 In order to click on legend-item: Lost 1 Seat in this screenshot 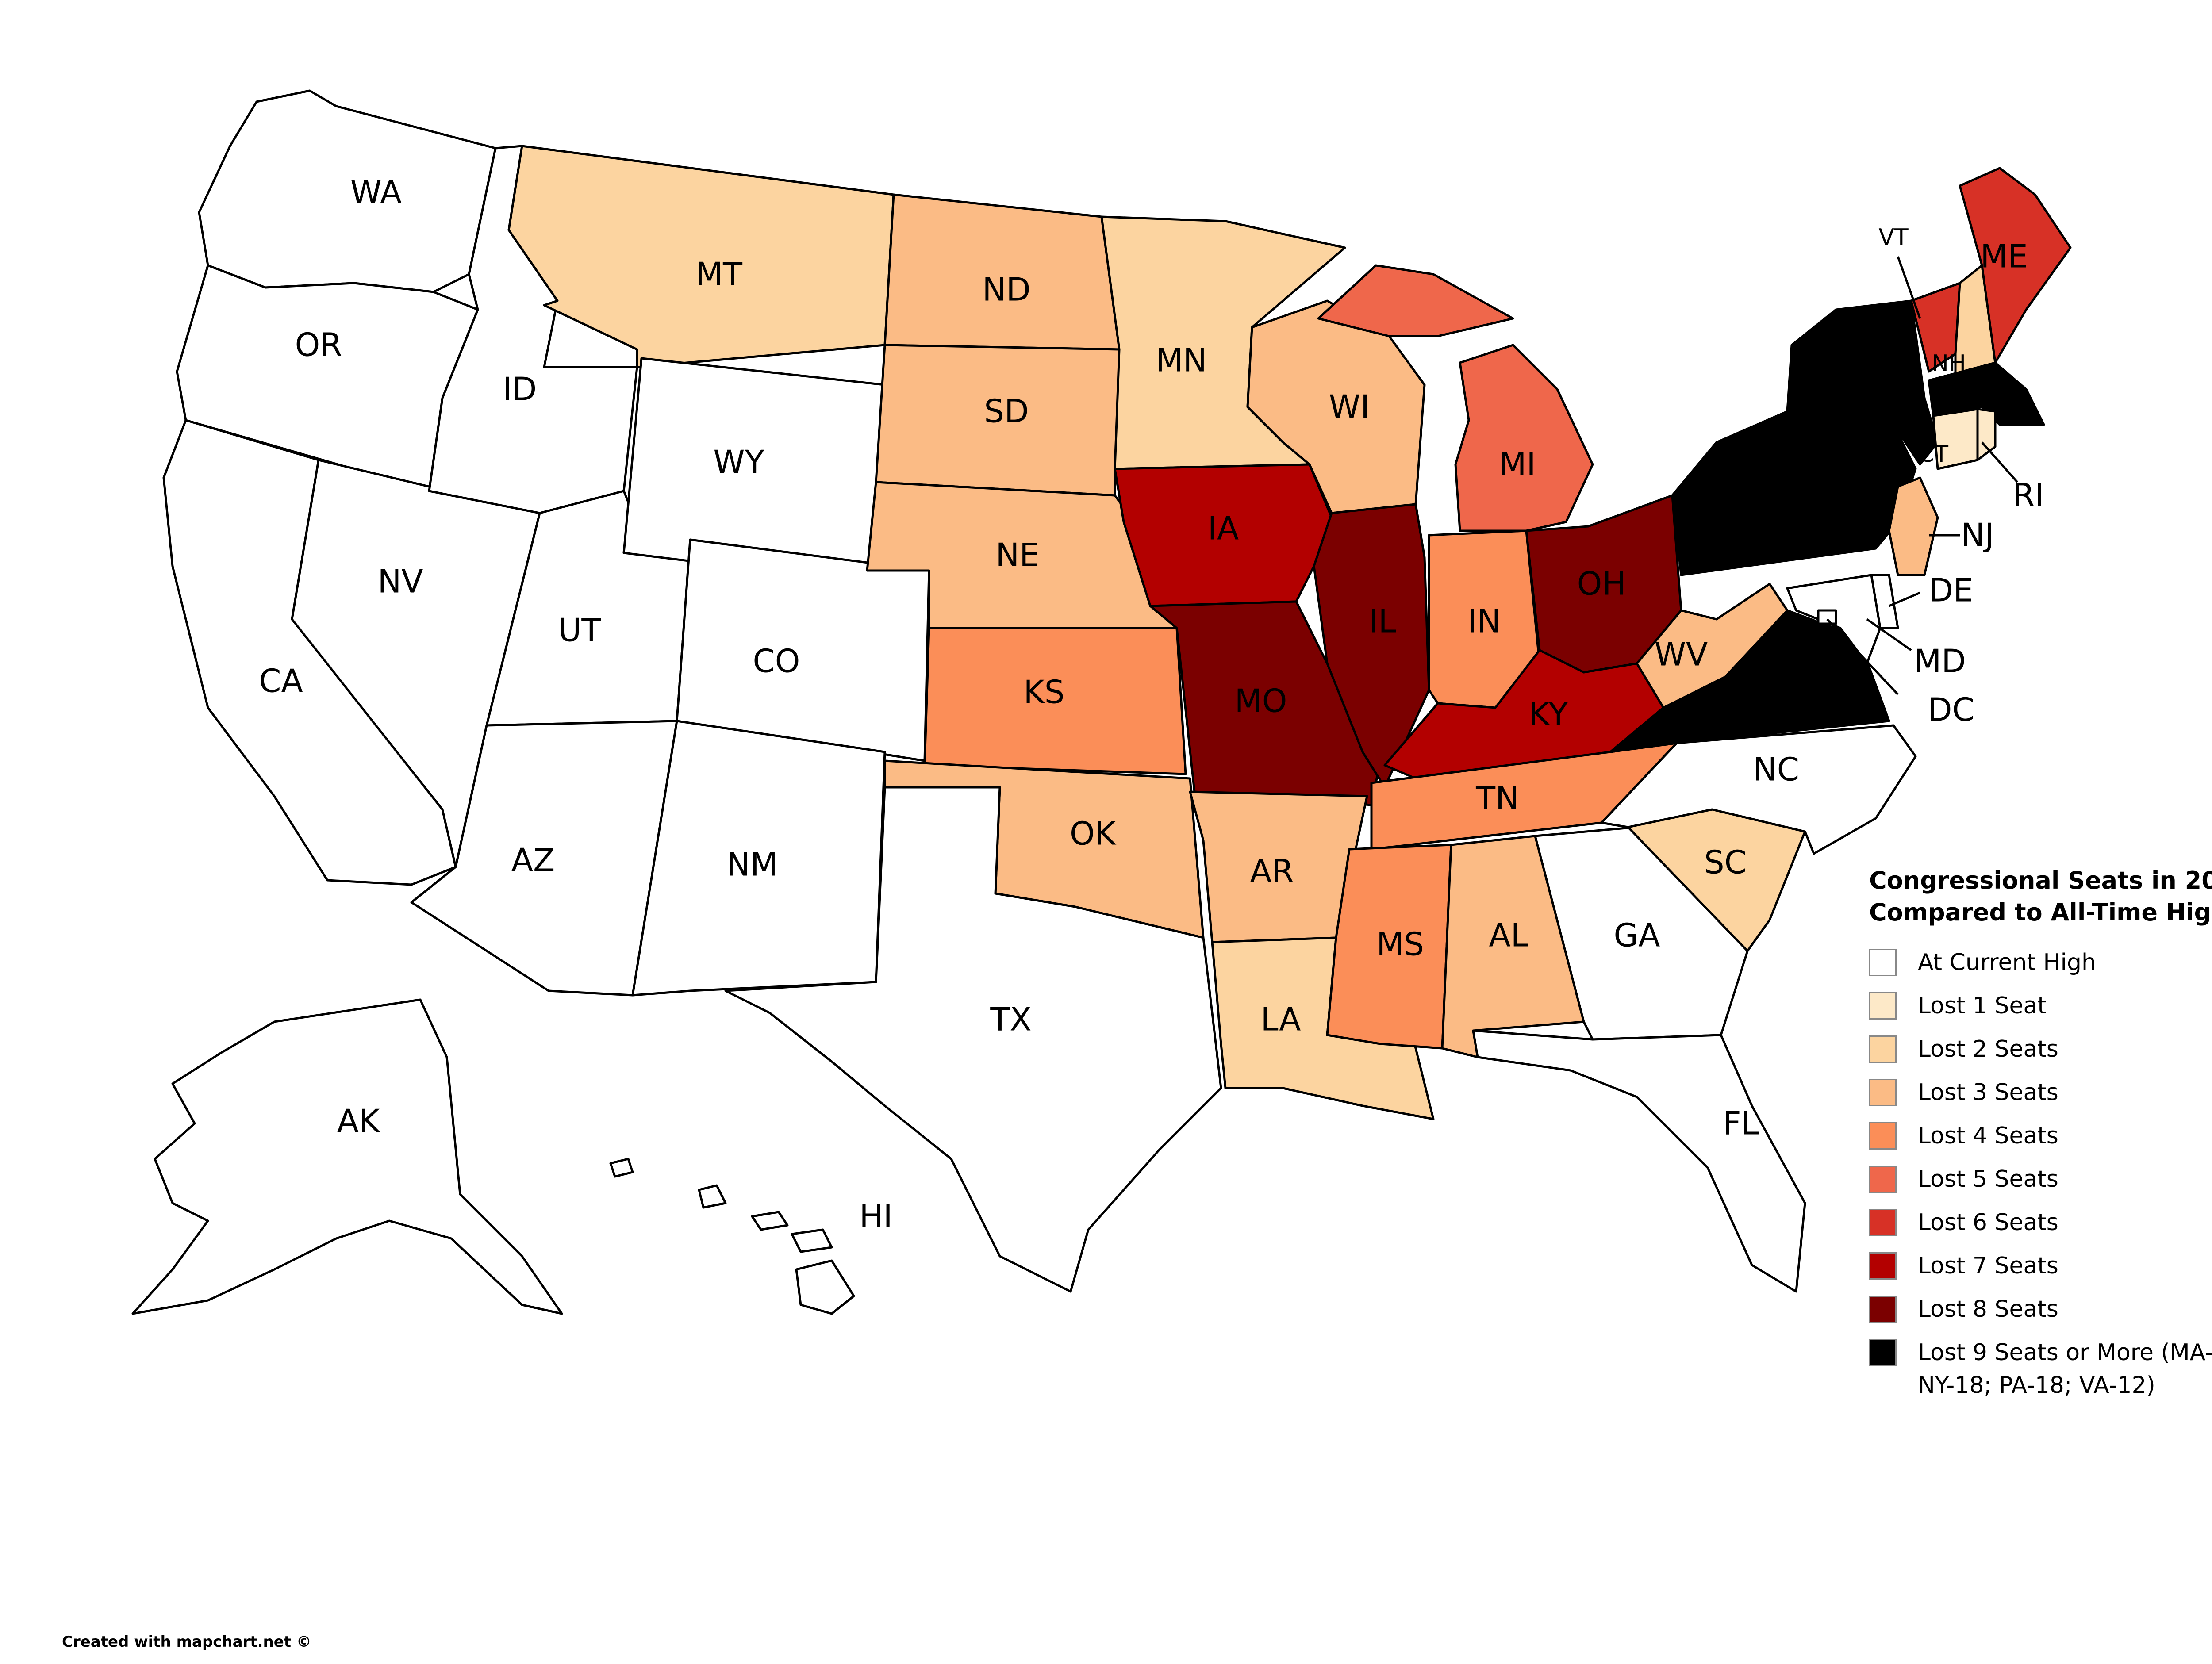, I will do `click(2041, 1005)`.